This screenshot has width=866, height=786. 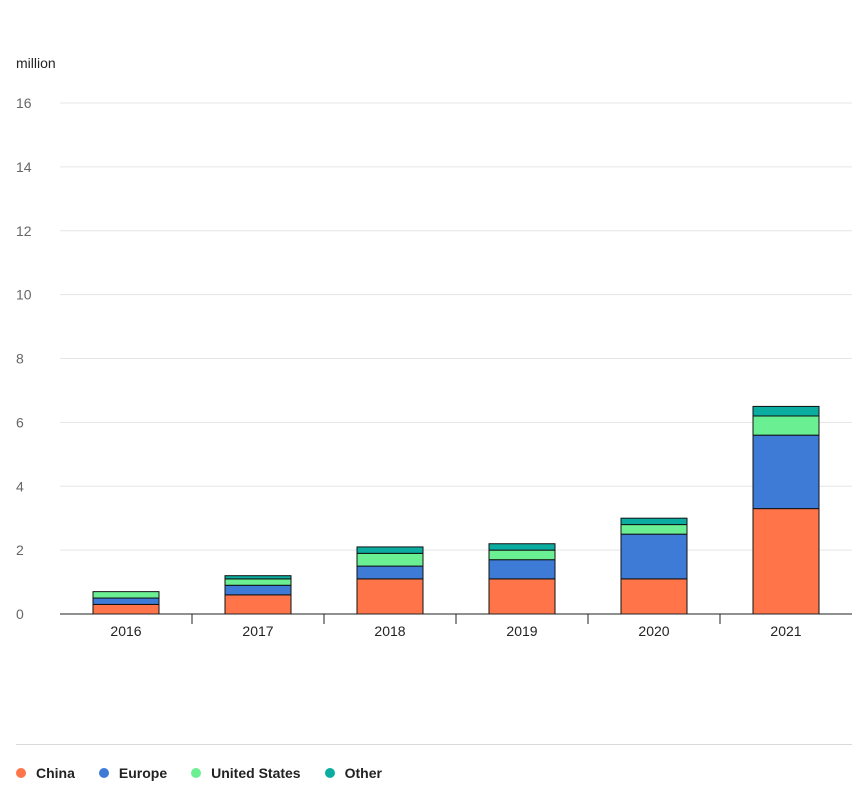 I want to click on legend-item-europe: Europe, so click(x=133, y=773).